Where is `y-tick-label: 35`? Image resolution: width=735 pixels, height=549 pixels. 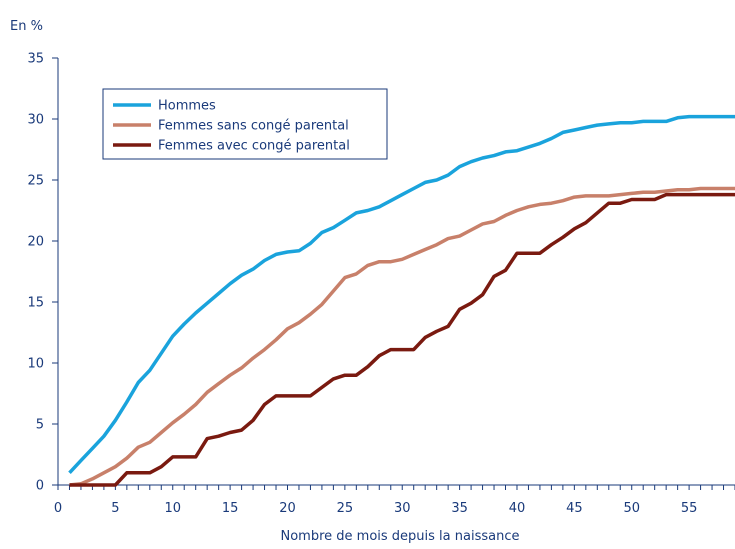
y-tick-label: 35 is located at coordinates (35, 59).